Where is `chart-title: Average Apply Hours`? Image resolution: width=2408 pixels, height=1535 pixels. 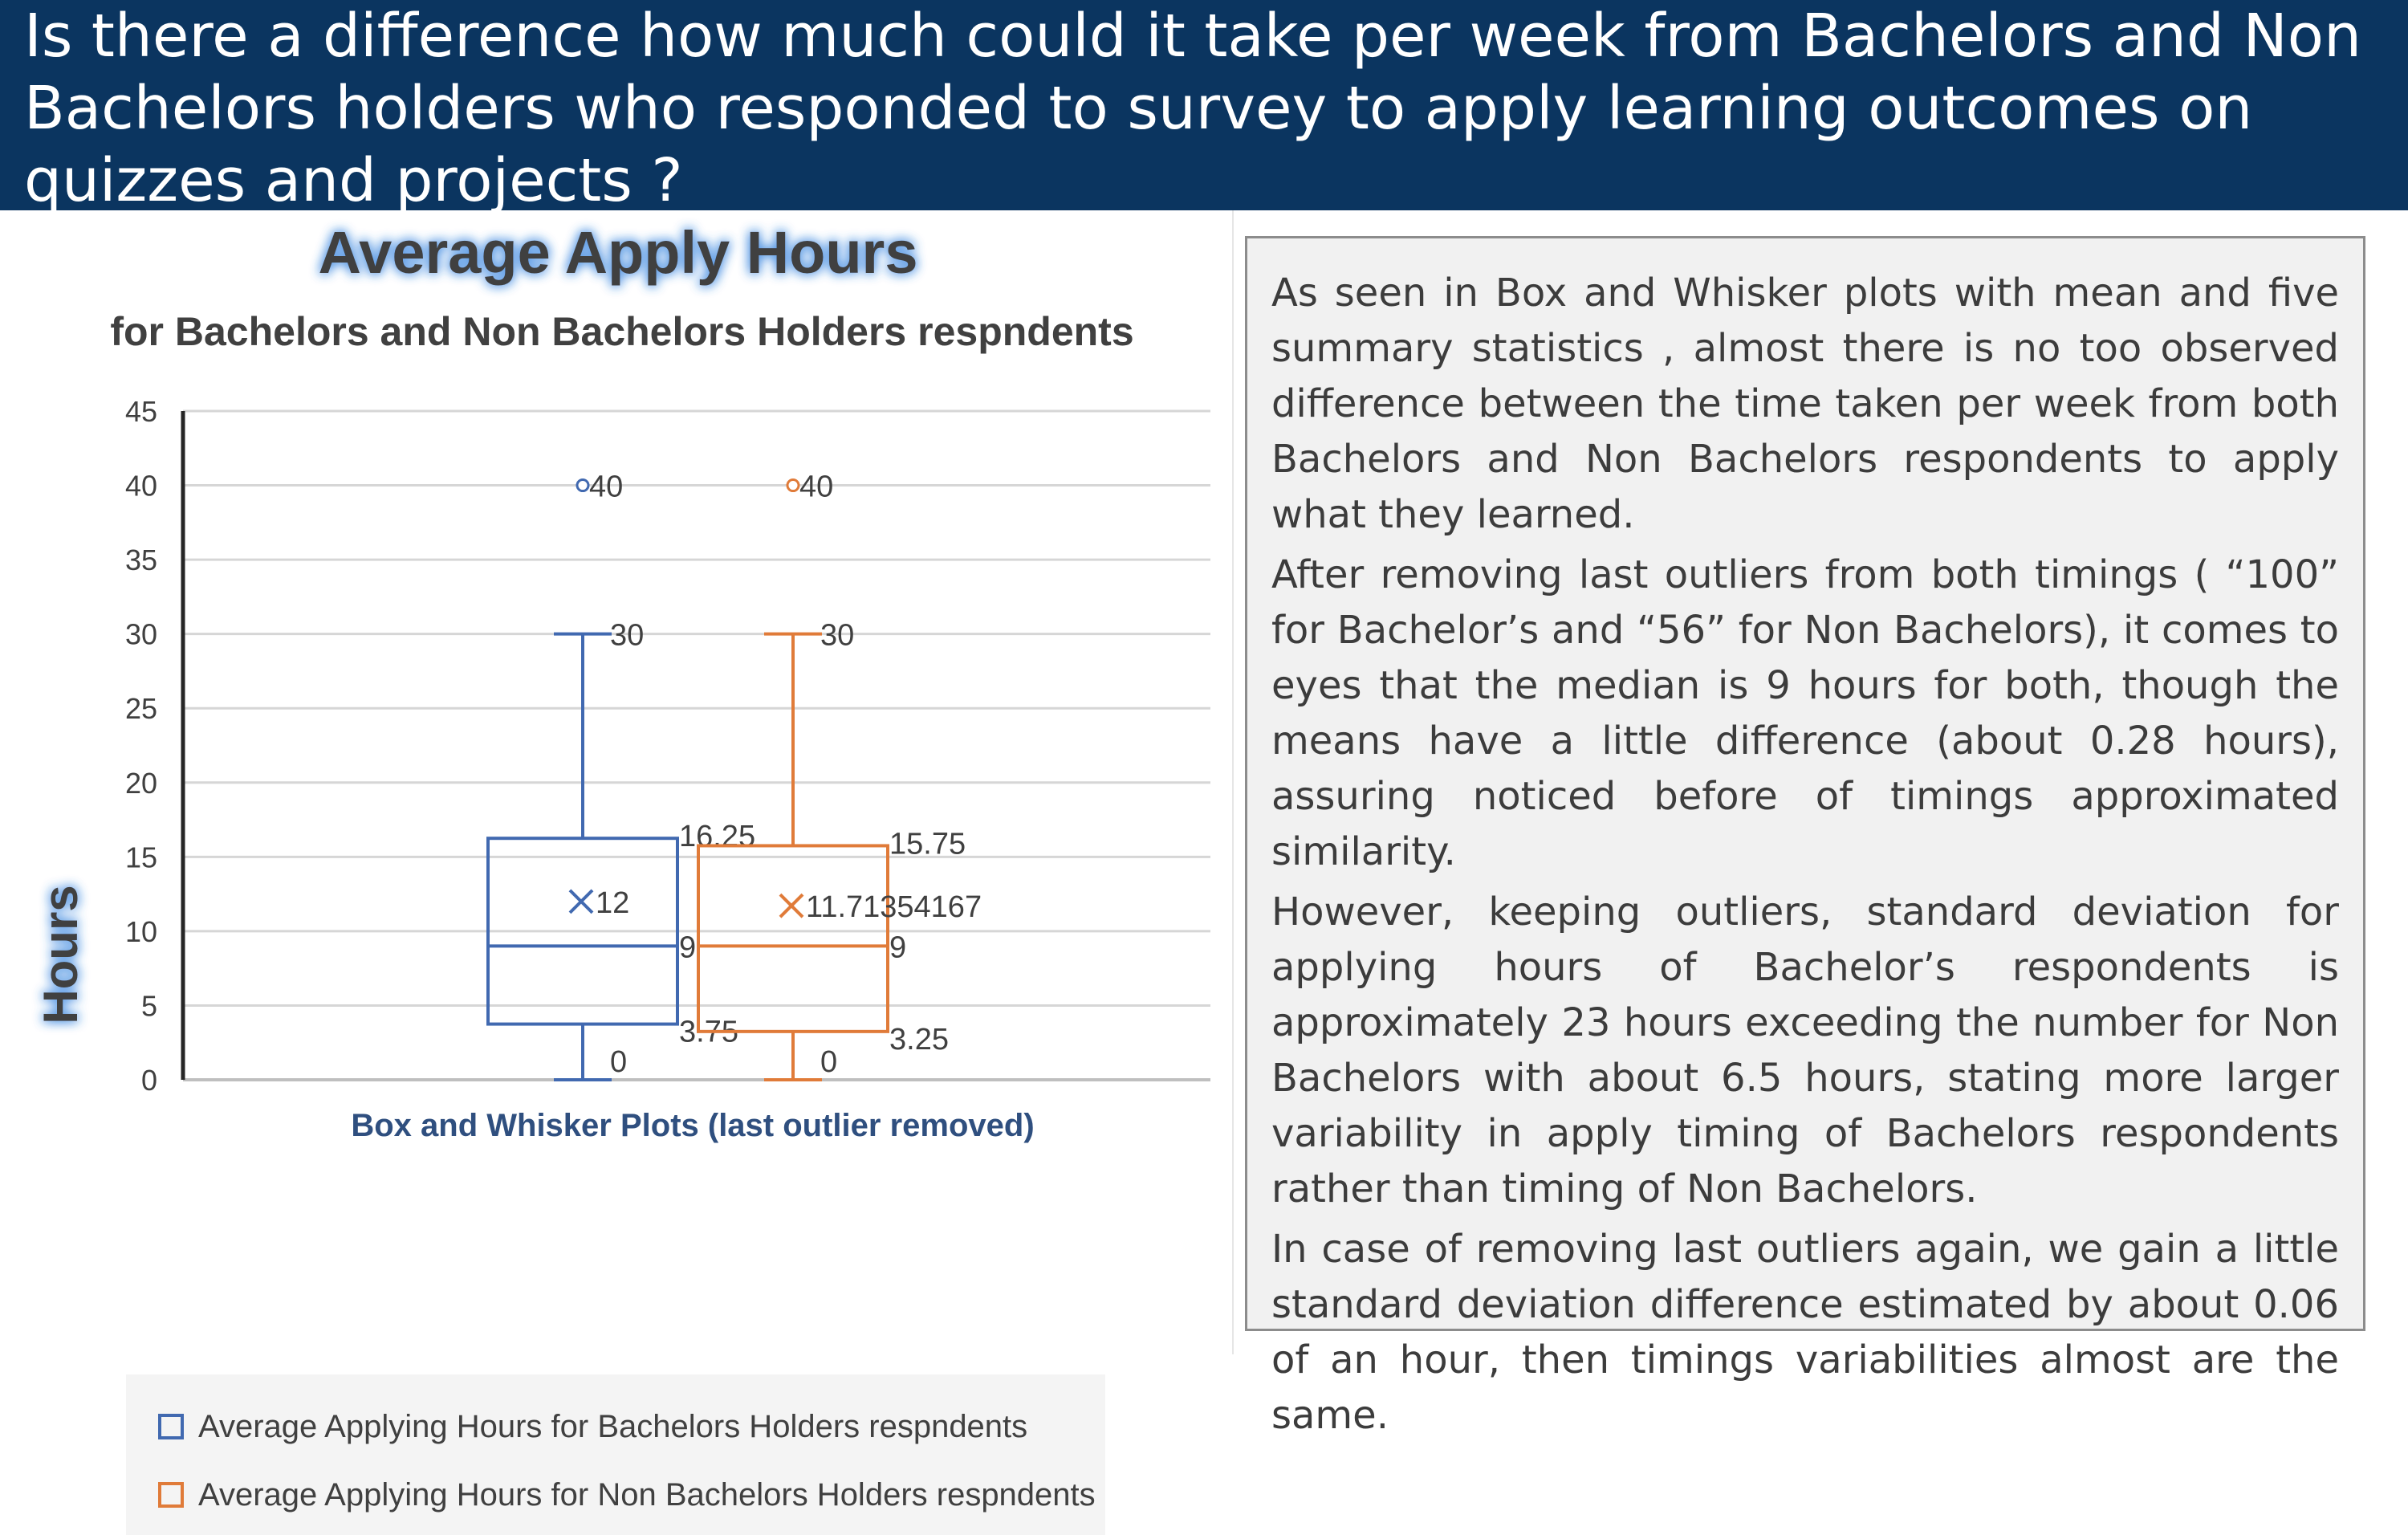 chart-title: Average Apply Hours is located at coordinates (617, 252).